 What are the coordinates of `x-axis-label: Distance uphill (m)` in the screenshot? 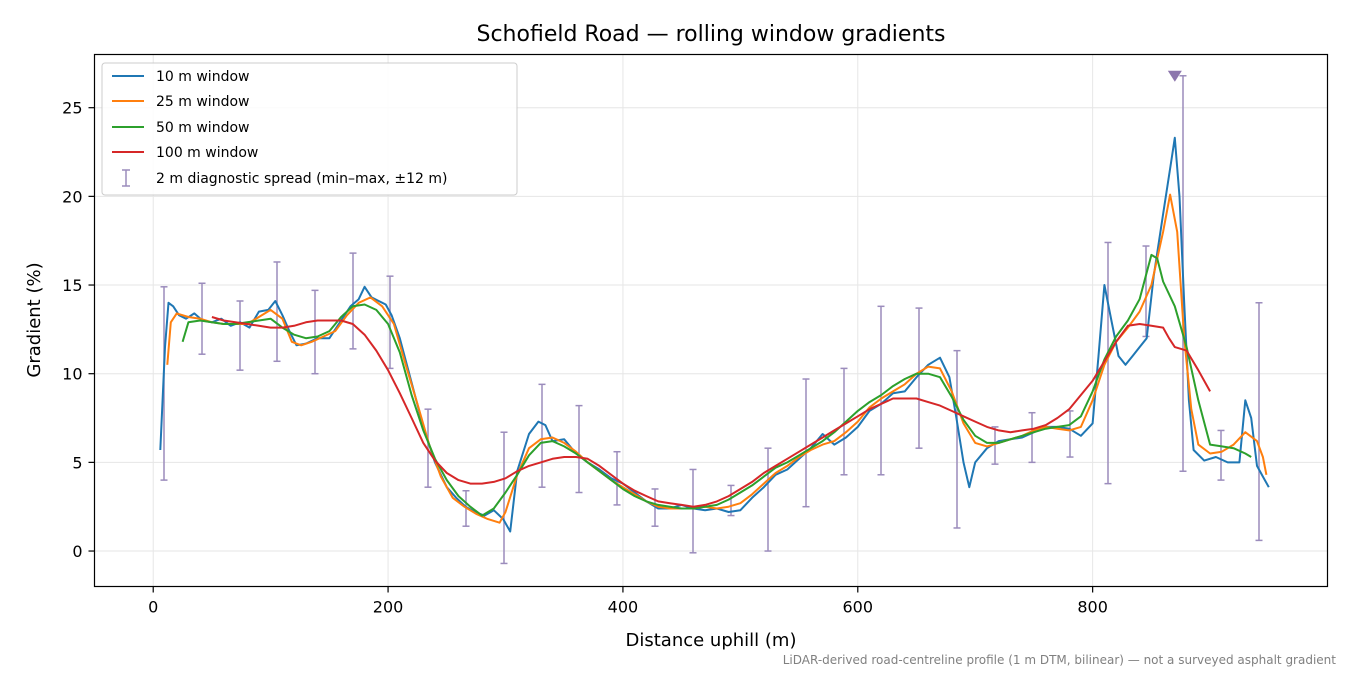 It's located at (711, 640).